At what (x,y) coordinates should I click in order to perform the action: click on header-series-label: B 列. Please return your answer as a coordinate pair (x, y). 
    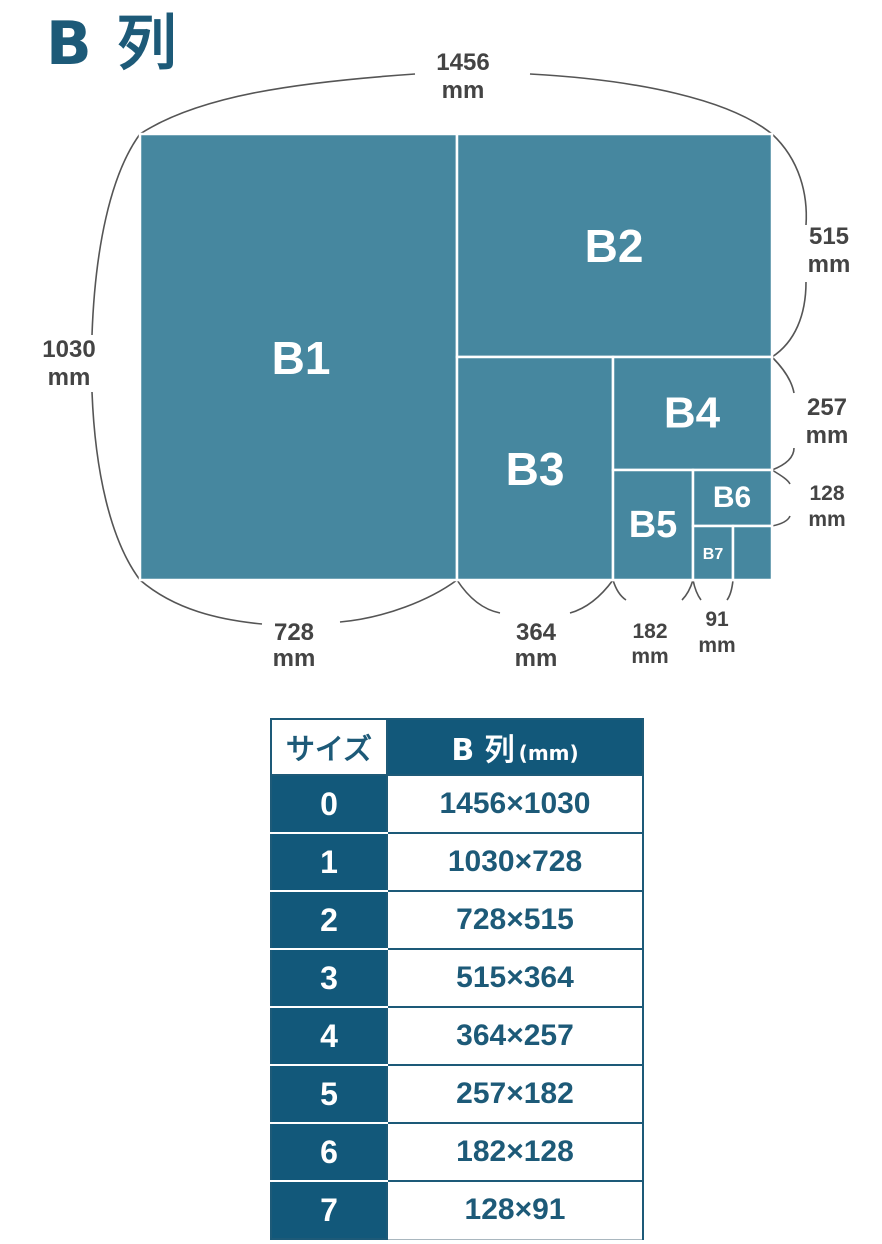
    Looking at the image, I should click on (483, 750).